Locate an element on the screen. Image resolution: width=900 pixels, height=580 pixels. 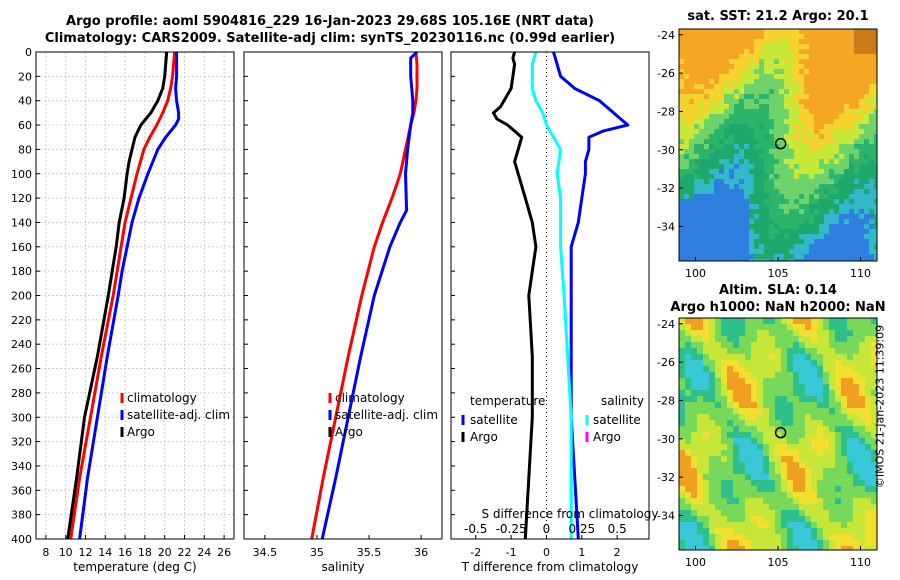
difference-s-tick-label: 0 is located at coordinates (547, 529).